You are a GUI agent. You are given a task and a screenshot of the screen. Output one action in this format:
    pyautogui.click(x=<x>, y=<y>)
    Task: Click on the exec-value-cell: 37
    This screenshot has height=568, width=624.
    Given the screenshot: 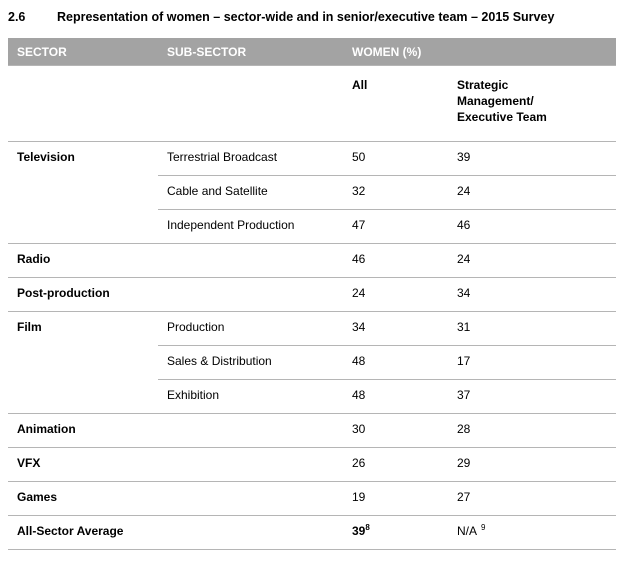 What is the action you would take?
    pyautogui.click(x=532, y=397)
    